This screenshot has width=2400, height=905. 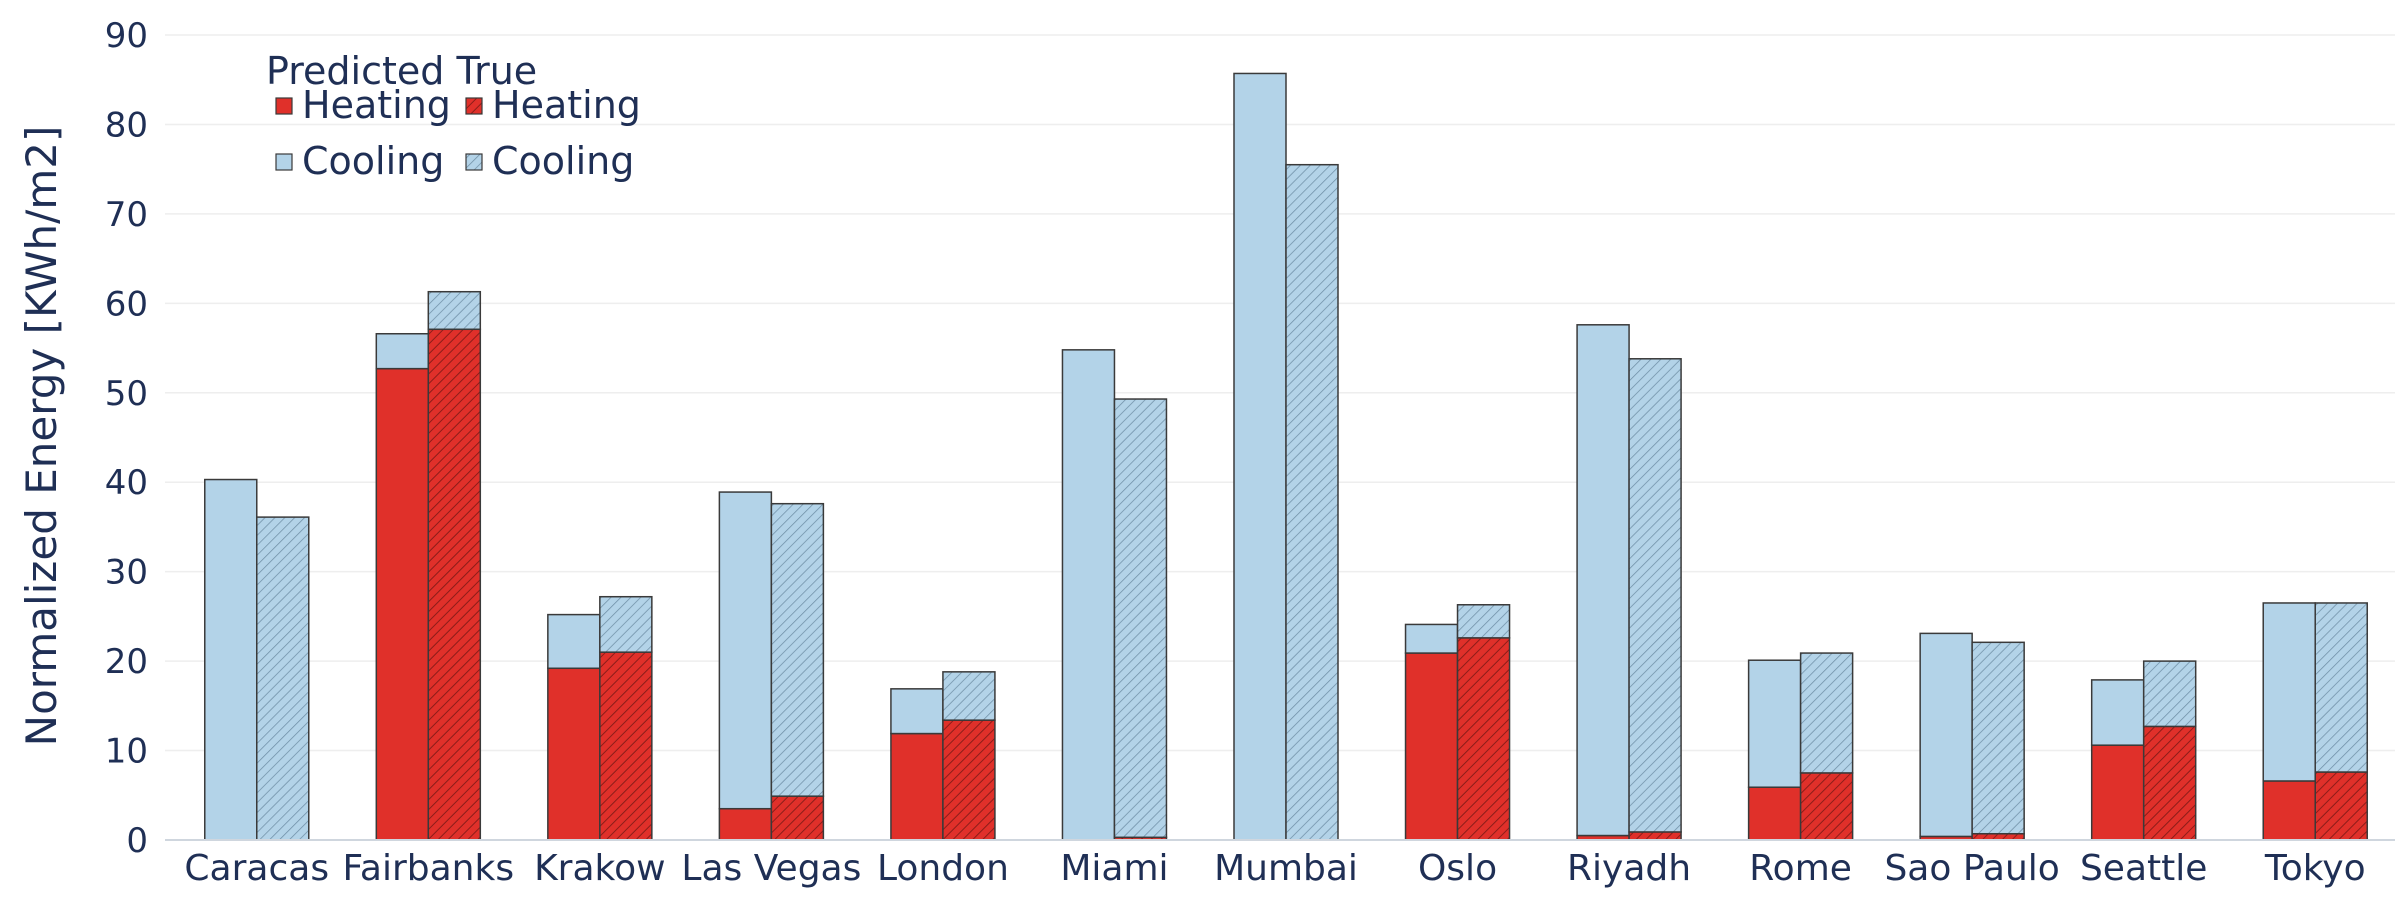 What do you see at coordinates (943, 868) in the screenshot?
I see `x-tick-label-london: London` at bounding box center [943, 868].